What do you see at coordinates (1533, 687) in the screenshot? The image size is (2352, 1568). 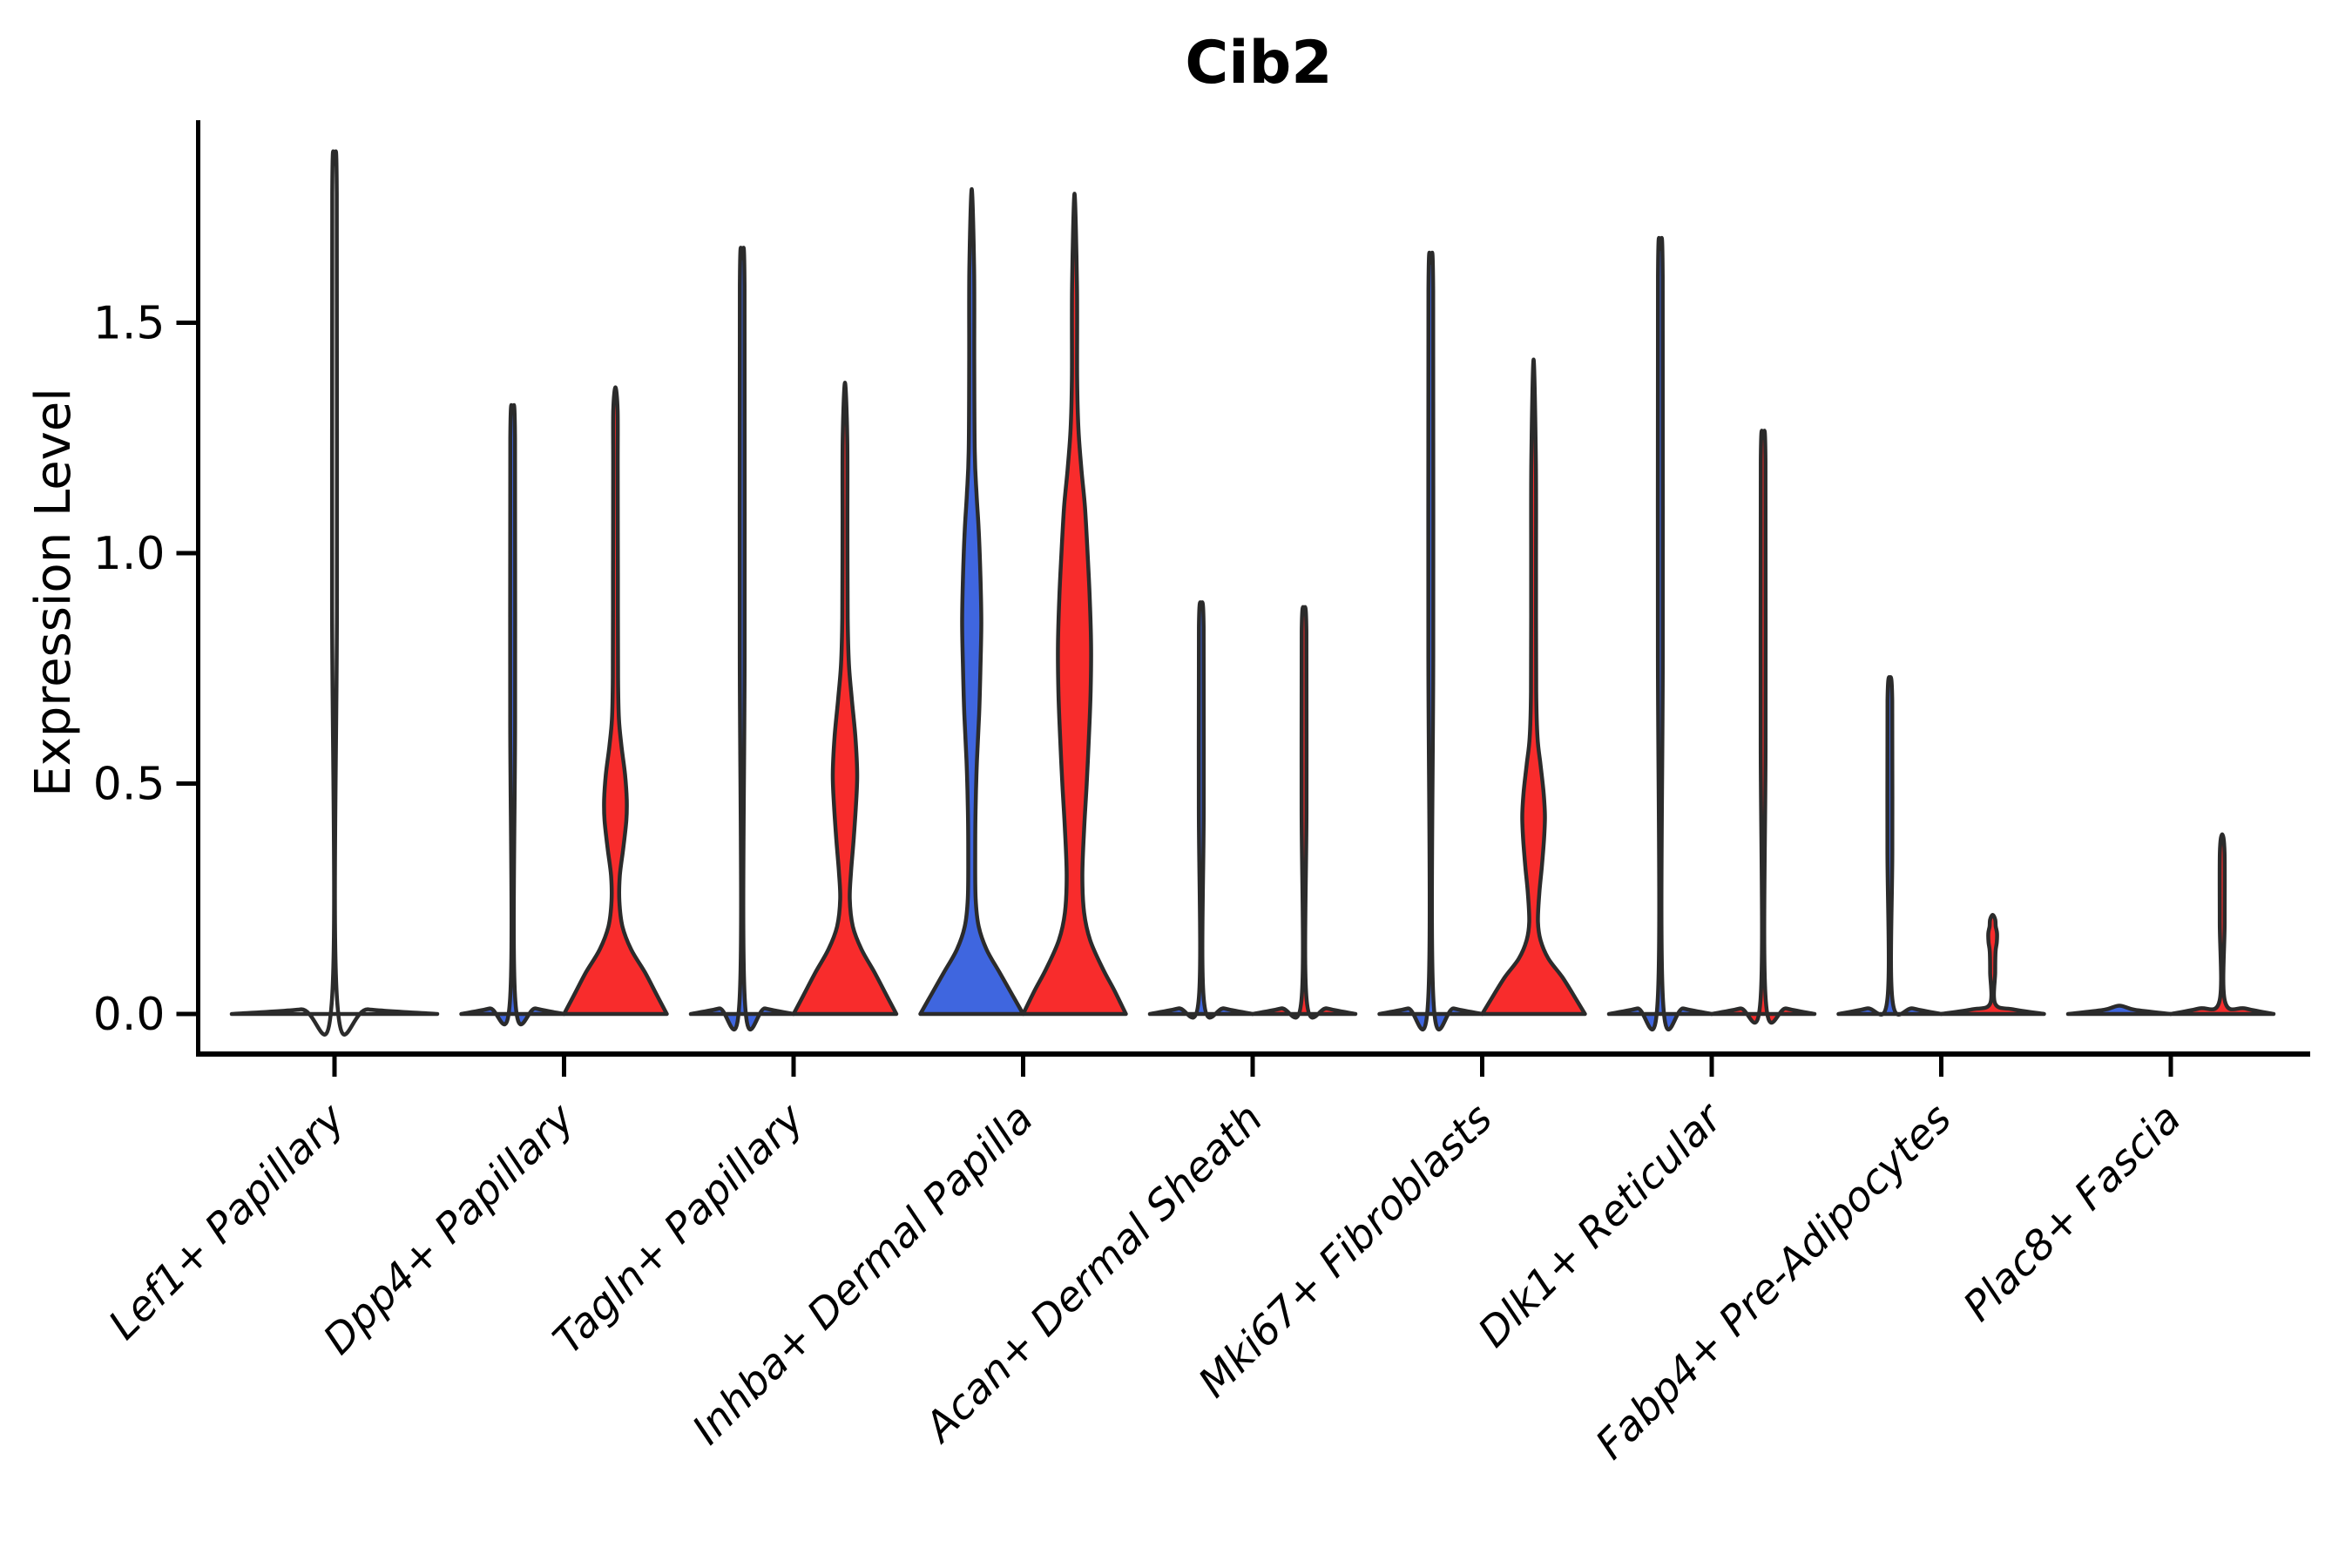 I see `violin-5-right` at bounding box center [1533, 687].